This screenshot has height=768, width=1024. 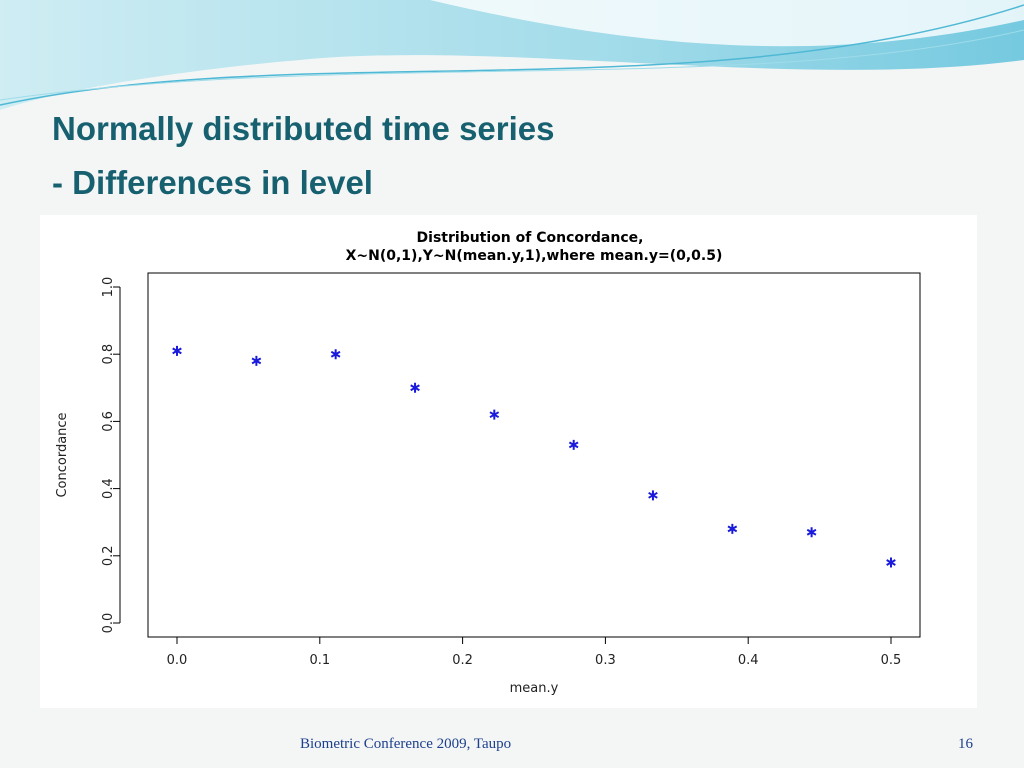 What do you see at coordinates (530, 238) in the screenshot?
I see `chart-title: Distribution of Concordance,` at bounding box center [530, 238].